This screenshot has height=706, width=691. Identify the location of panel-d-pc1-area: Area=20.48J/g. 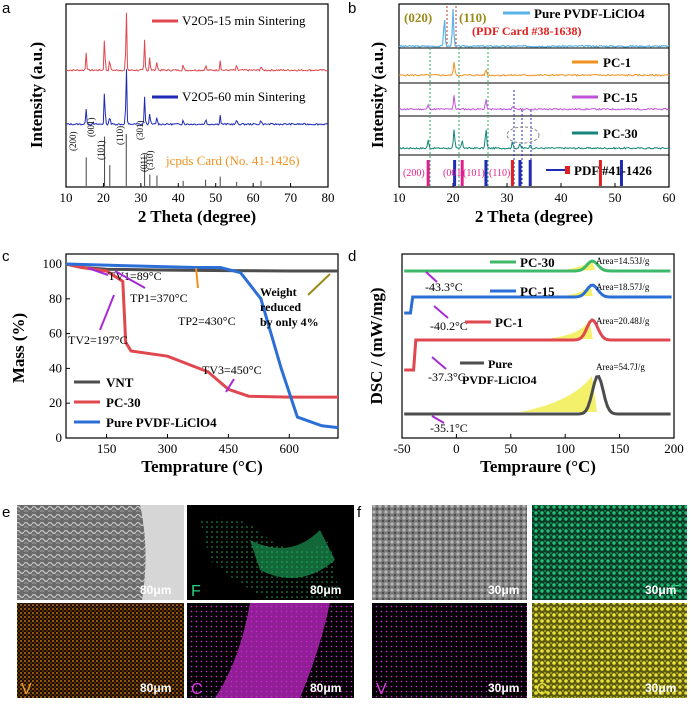
(623, 321).